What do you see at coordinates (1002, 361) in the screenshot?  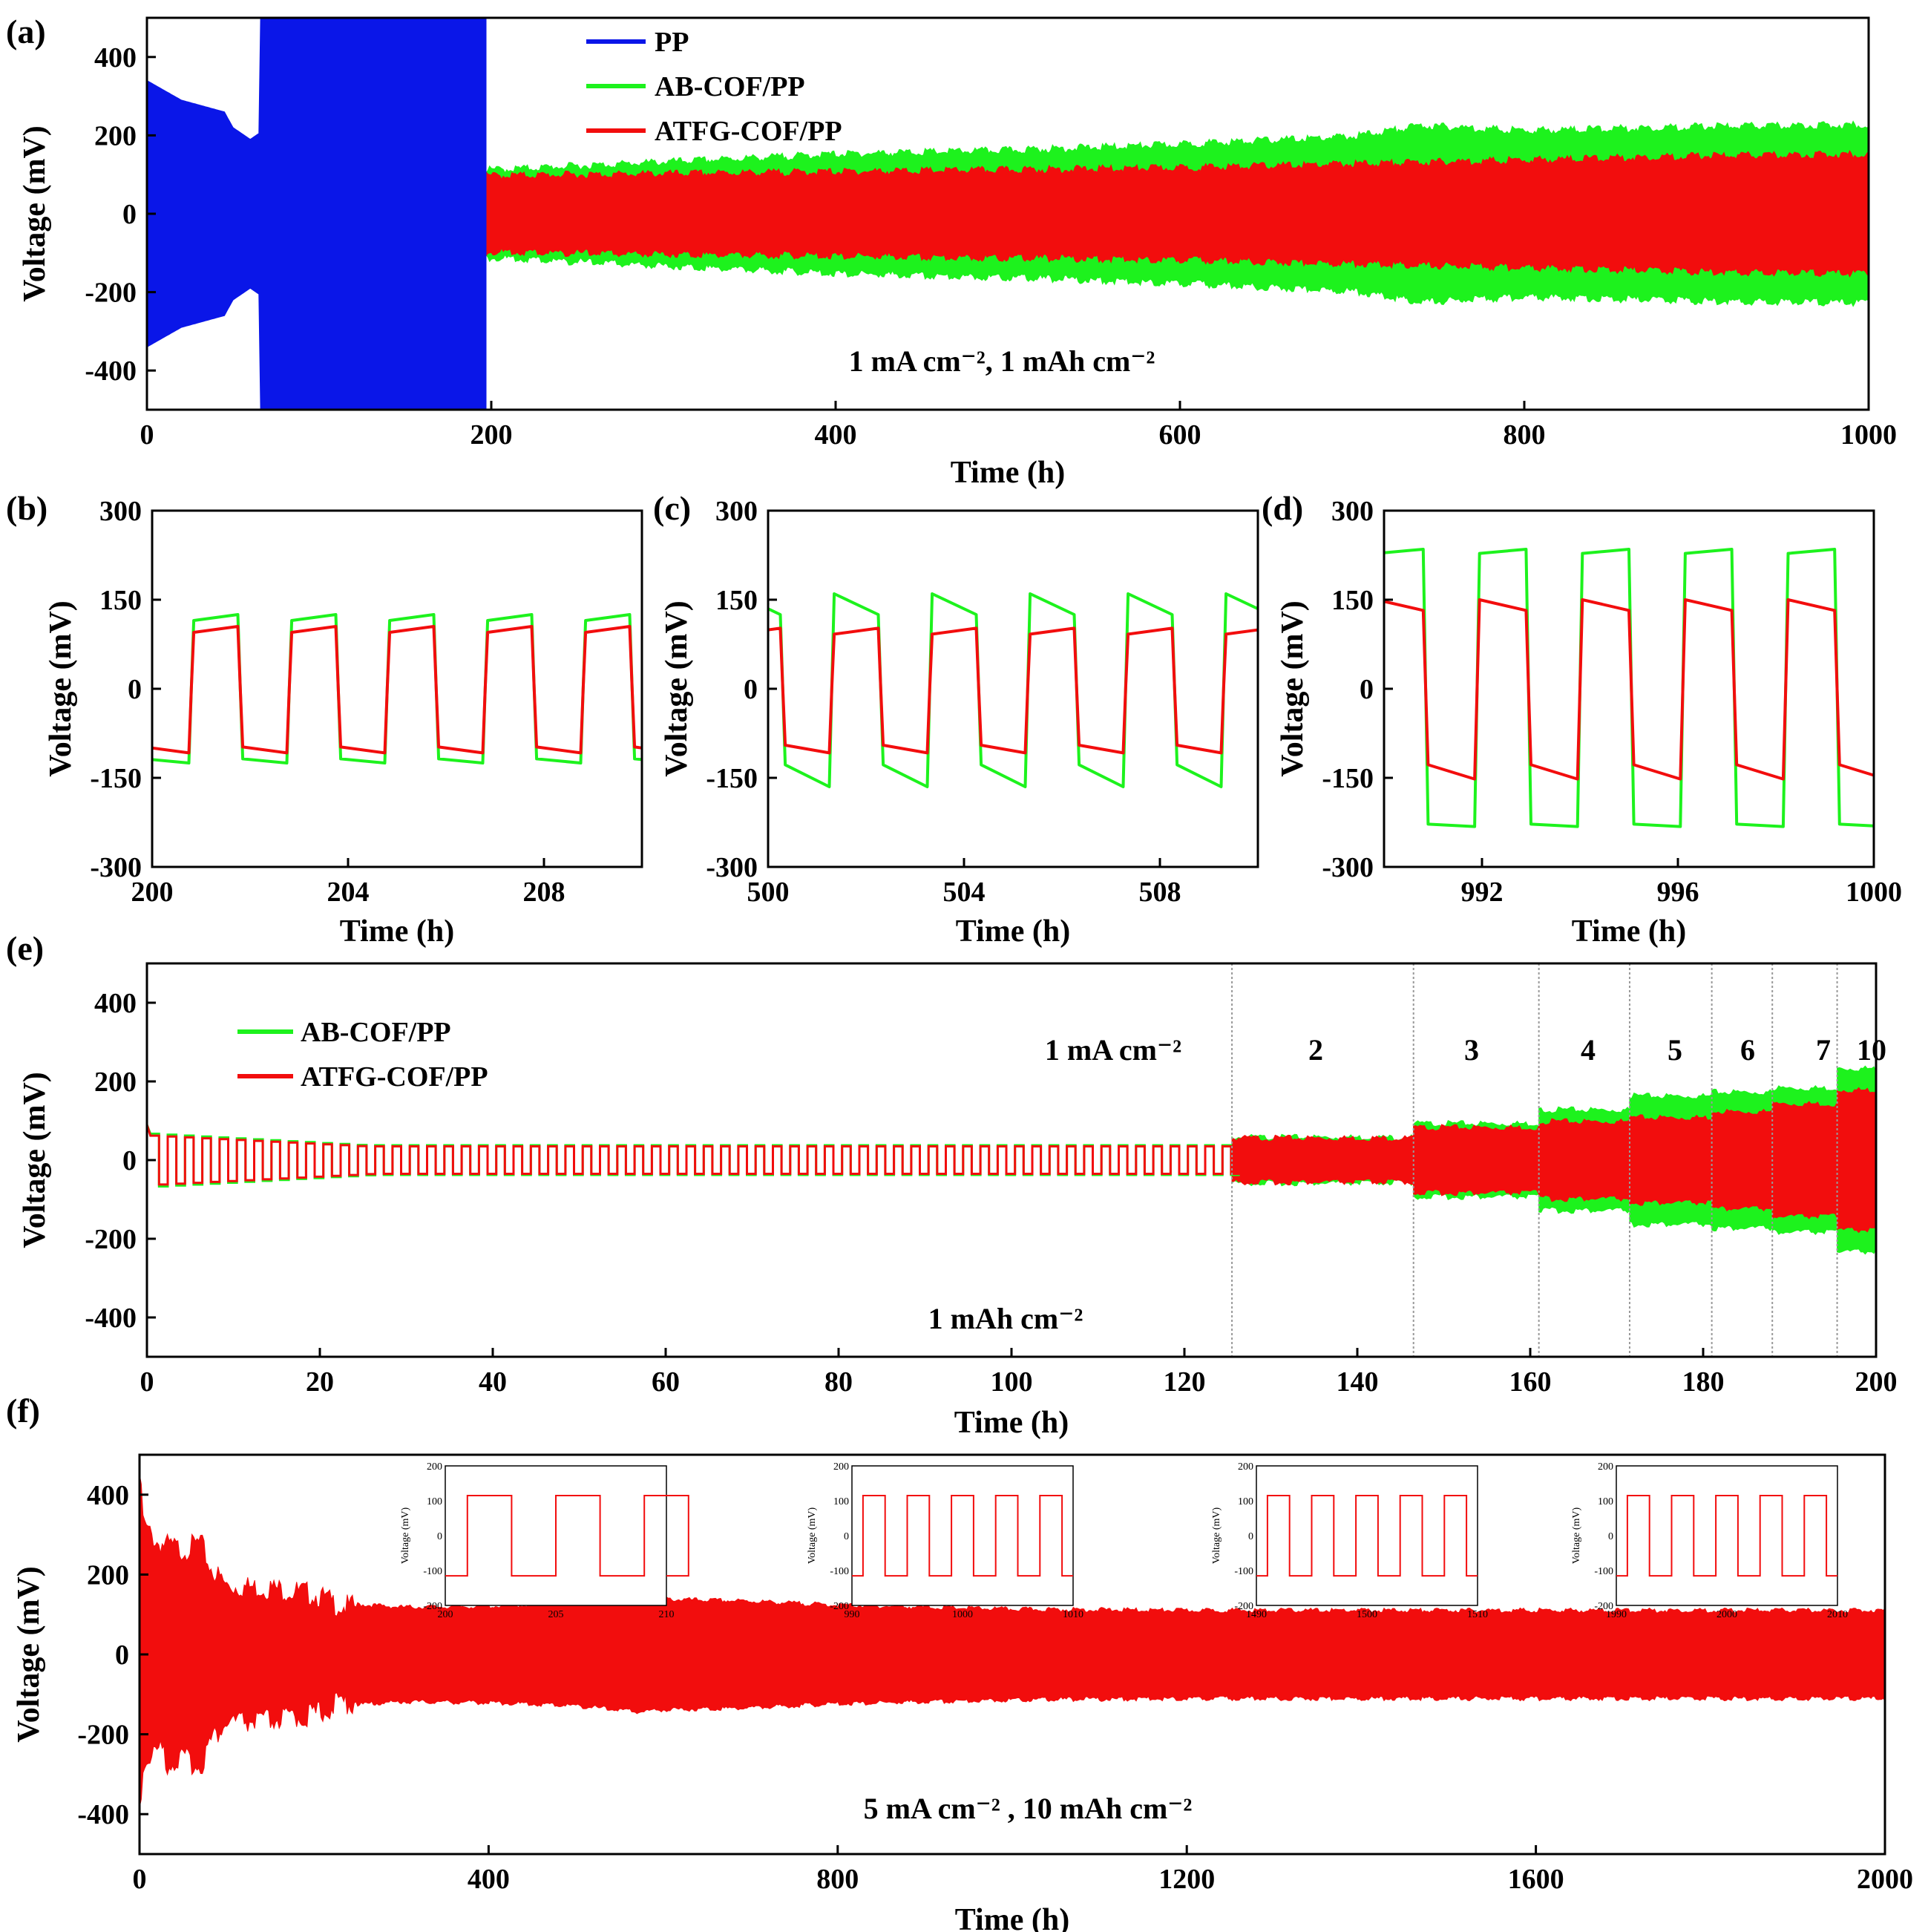 I see `annotation: 1 mA cm⁻², 1 mAh cm⁻²` at bounding box center [1002, 361].